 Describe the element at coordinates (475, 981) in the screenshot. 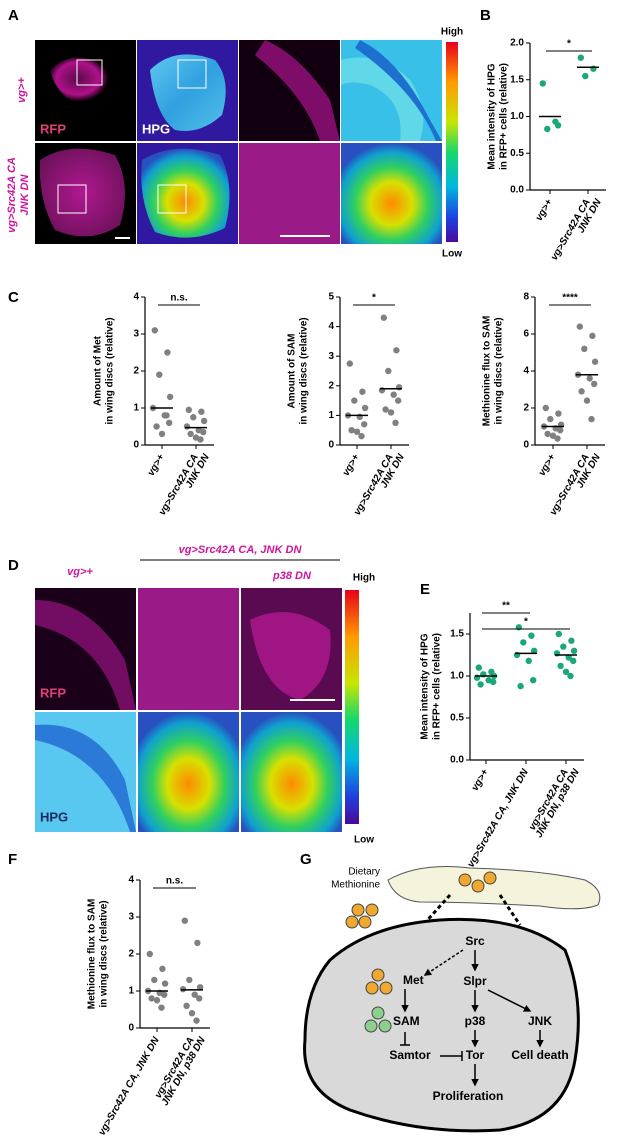

I see `diagram-node: Slpr` at that location.